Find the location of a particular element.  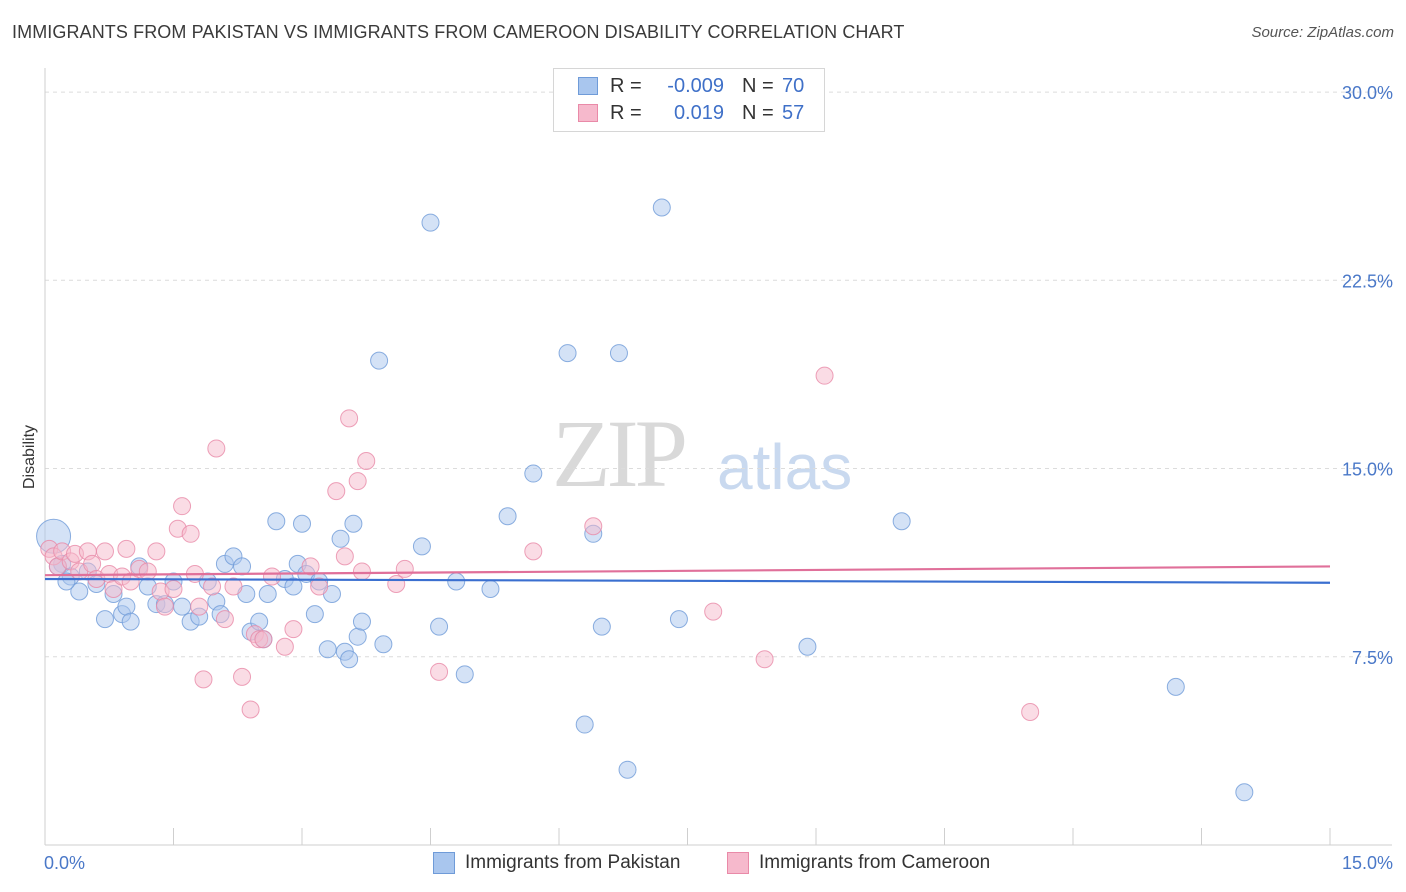

y-tick-label: 30.0% is located at coordinates (1367, 93).